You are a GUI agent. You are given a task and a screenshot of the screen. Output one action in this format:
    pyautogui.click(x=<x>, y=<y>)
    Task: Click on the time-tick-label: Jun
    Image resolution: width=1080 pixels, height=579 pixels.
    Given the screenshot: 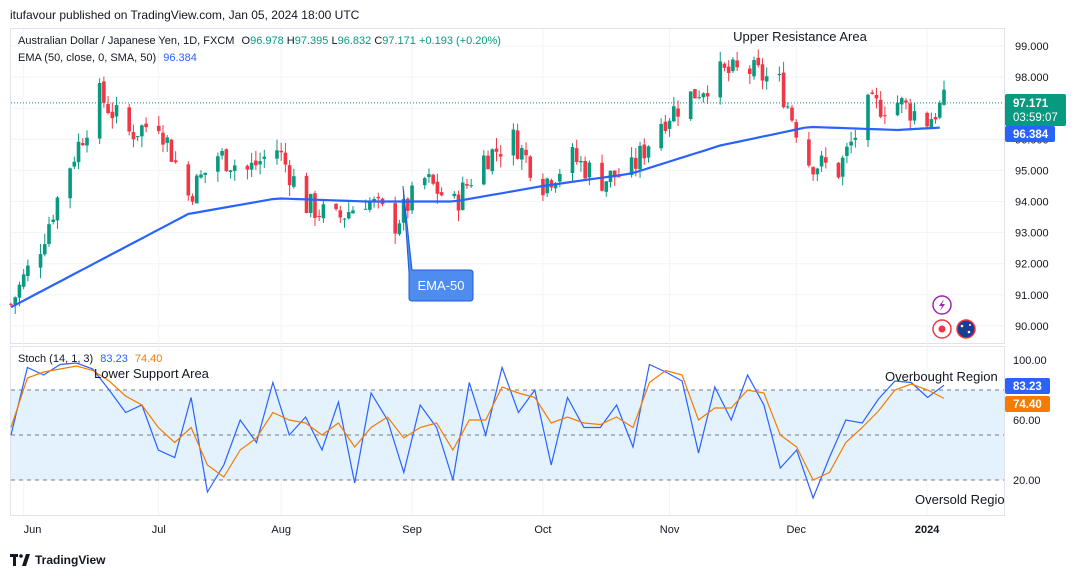 What is the action you would take?
    pyautogui.click(x=33, y=530)
    